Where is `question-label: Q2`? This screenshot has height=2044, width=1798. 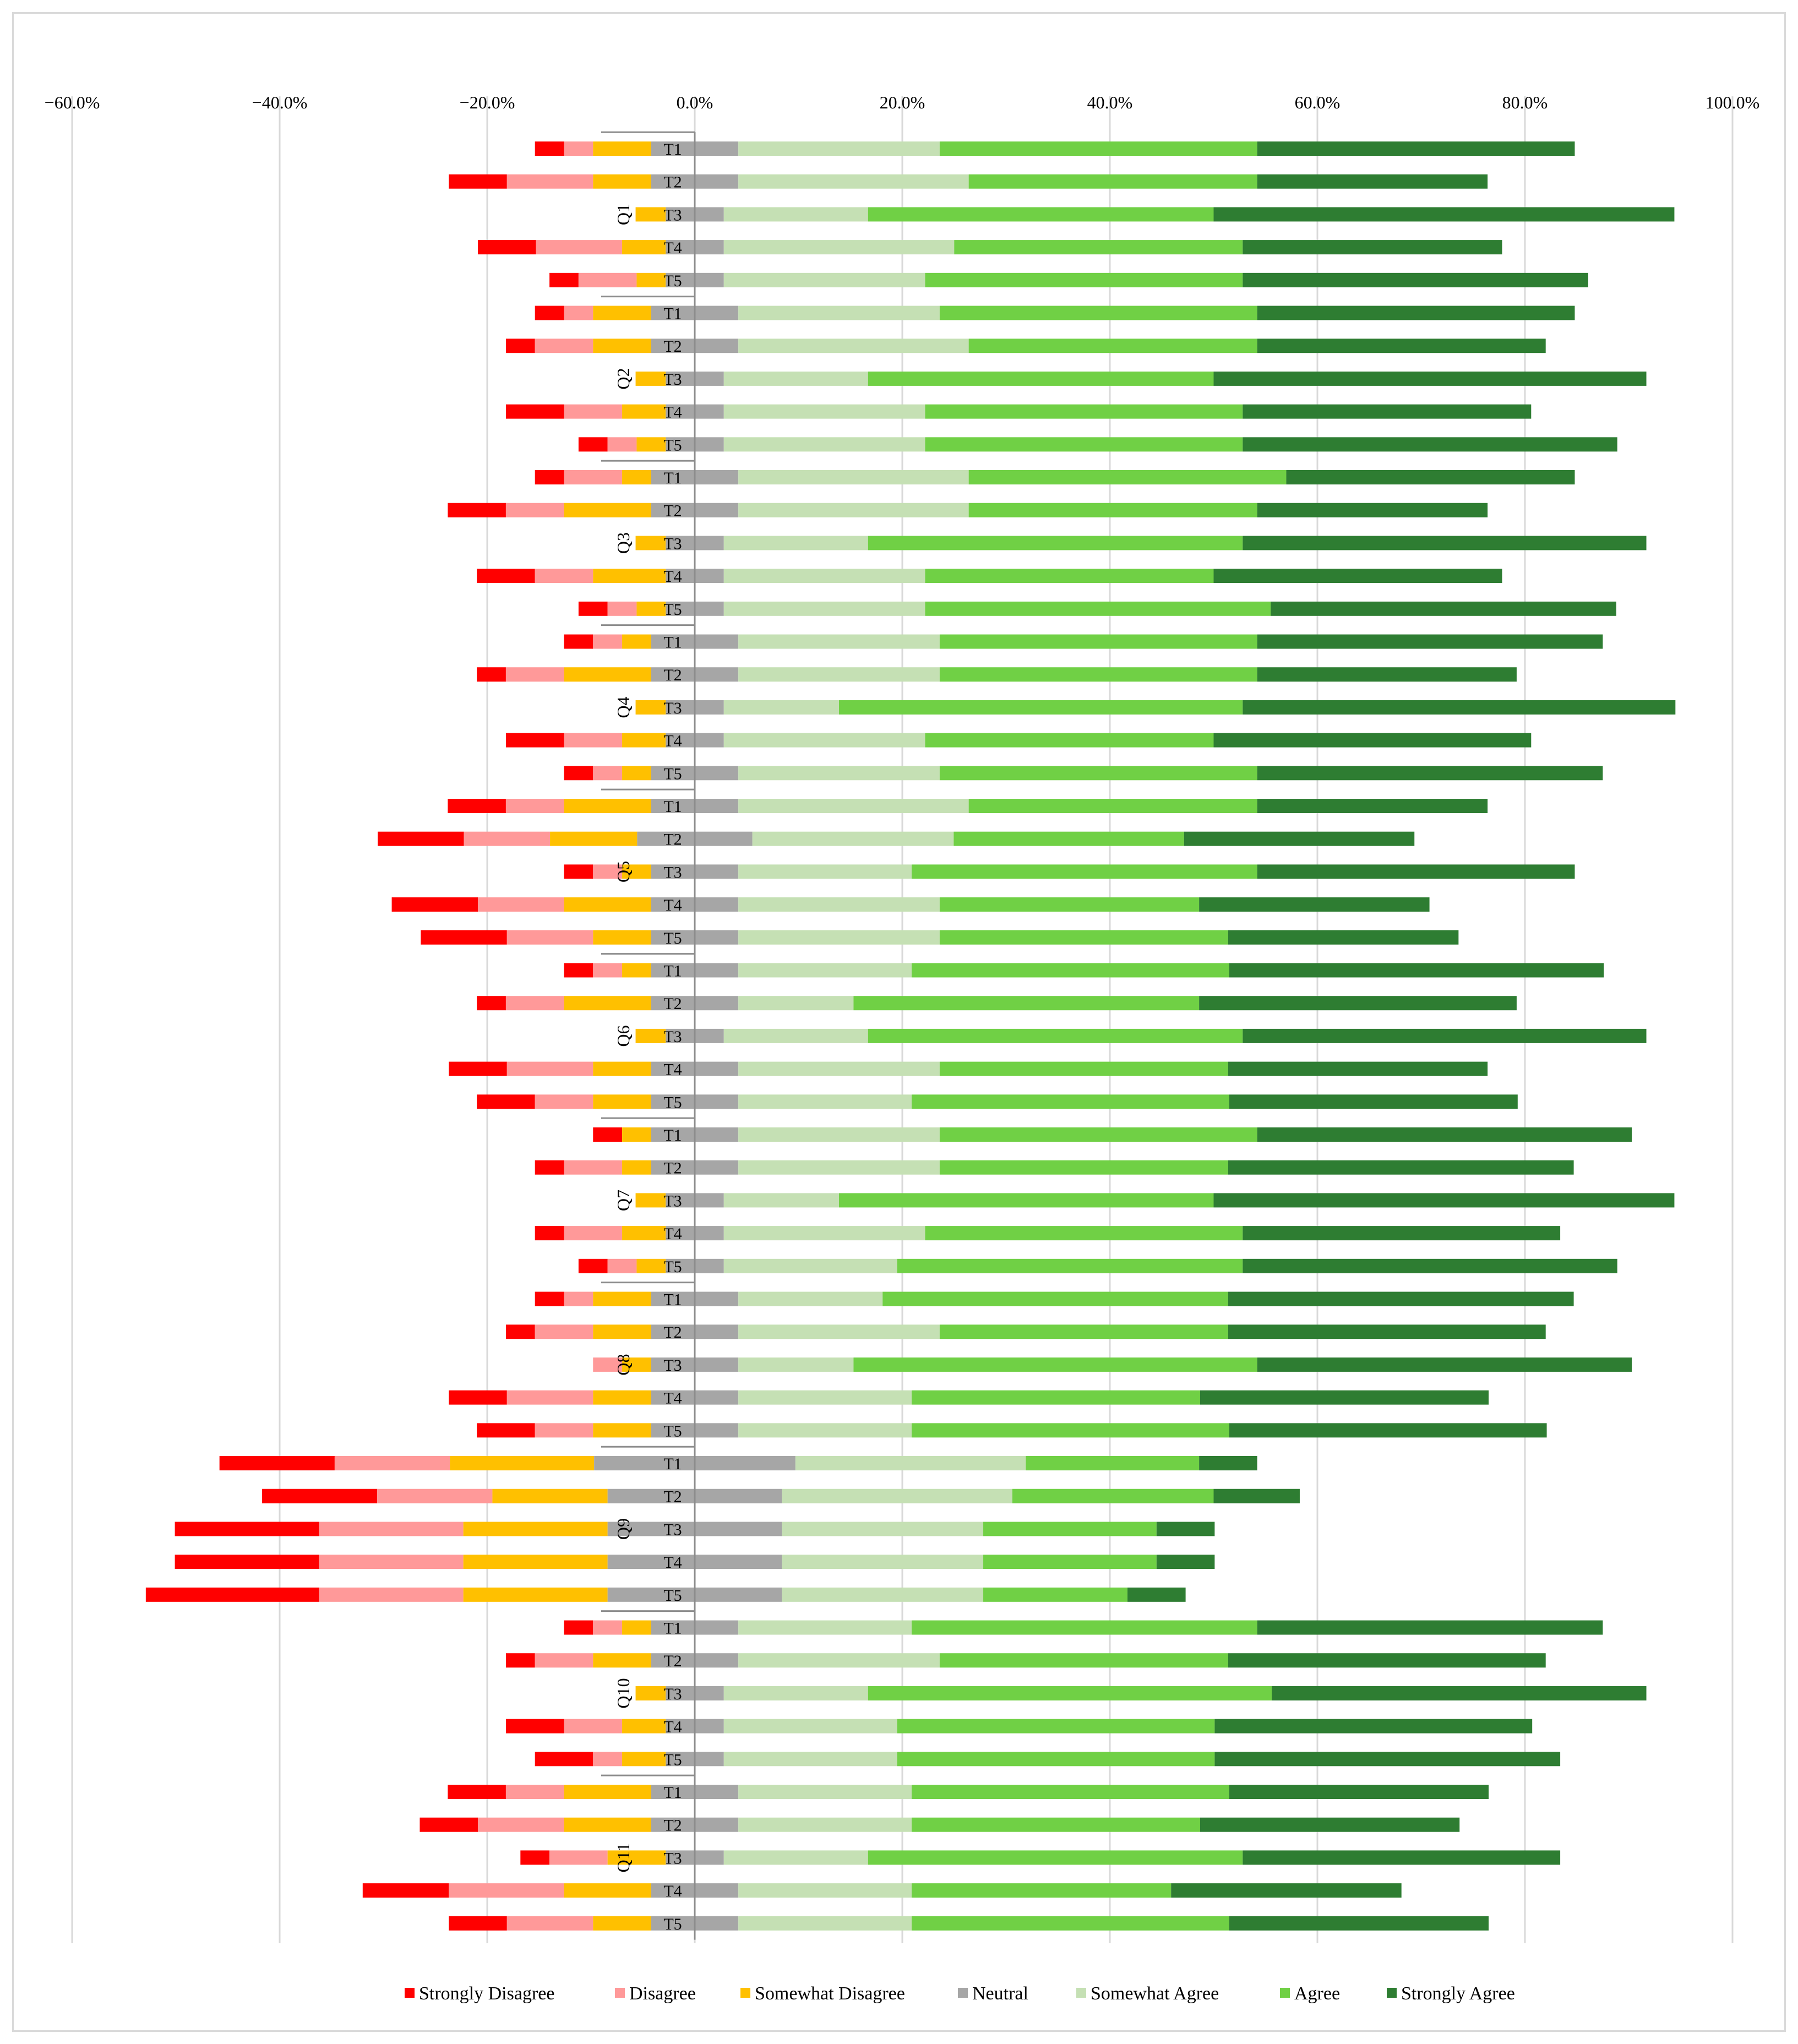
question-label: Q2 is located at coordinates (623, 379).